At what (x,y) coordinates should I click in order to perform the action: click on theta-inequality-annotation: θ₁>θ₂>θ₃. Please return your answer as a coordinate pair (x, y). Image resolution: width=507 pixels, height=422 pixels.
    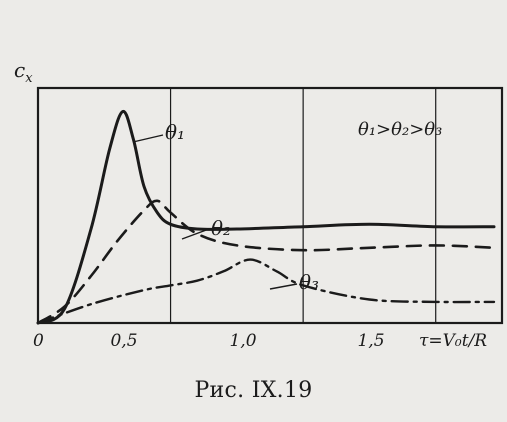
    Looking at the image, I should click on (400, 129).